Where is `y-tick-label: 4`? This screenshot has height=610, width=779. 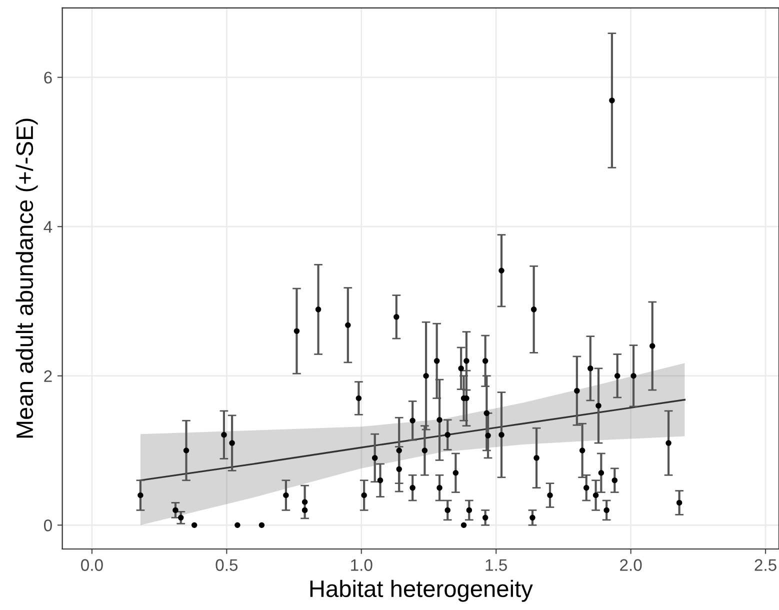
y-tick-label: 4 is located at coordinates (48, 227).